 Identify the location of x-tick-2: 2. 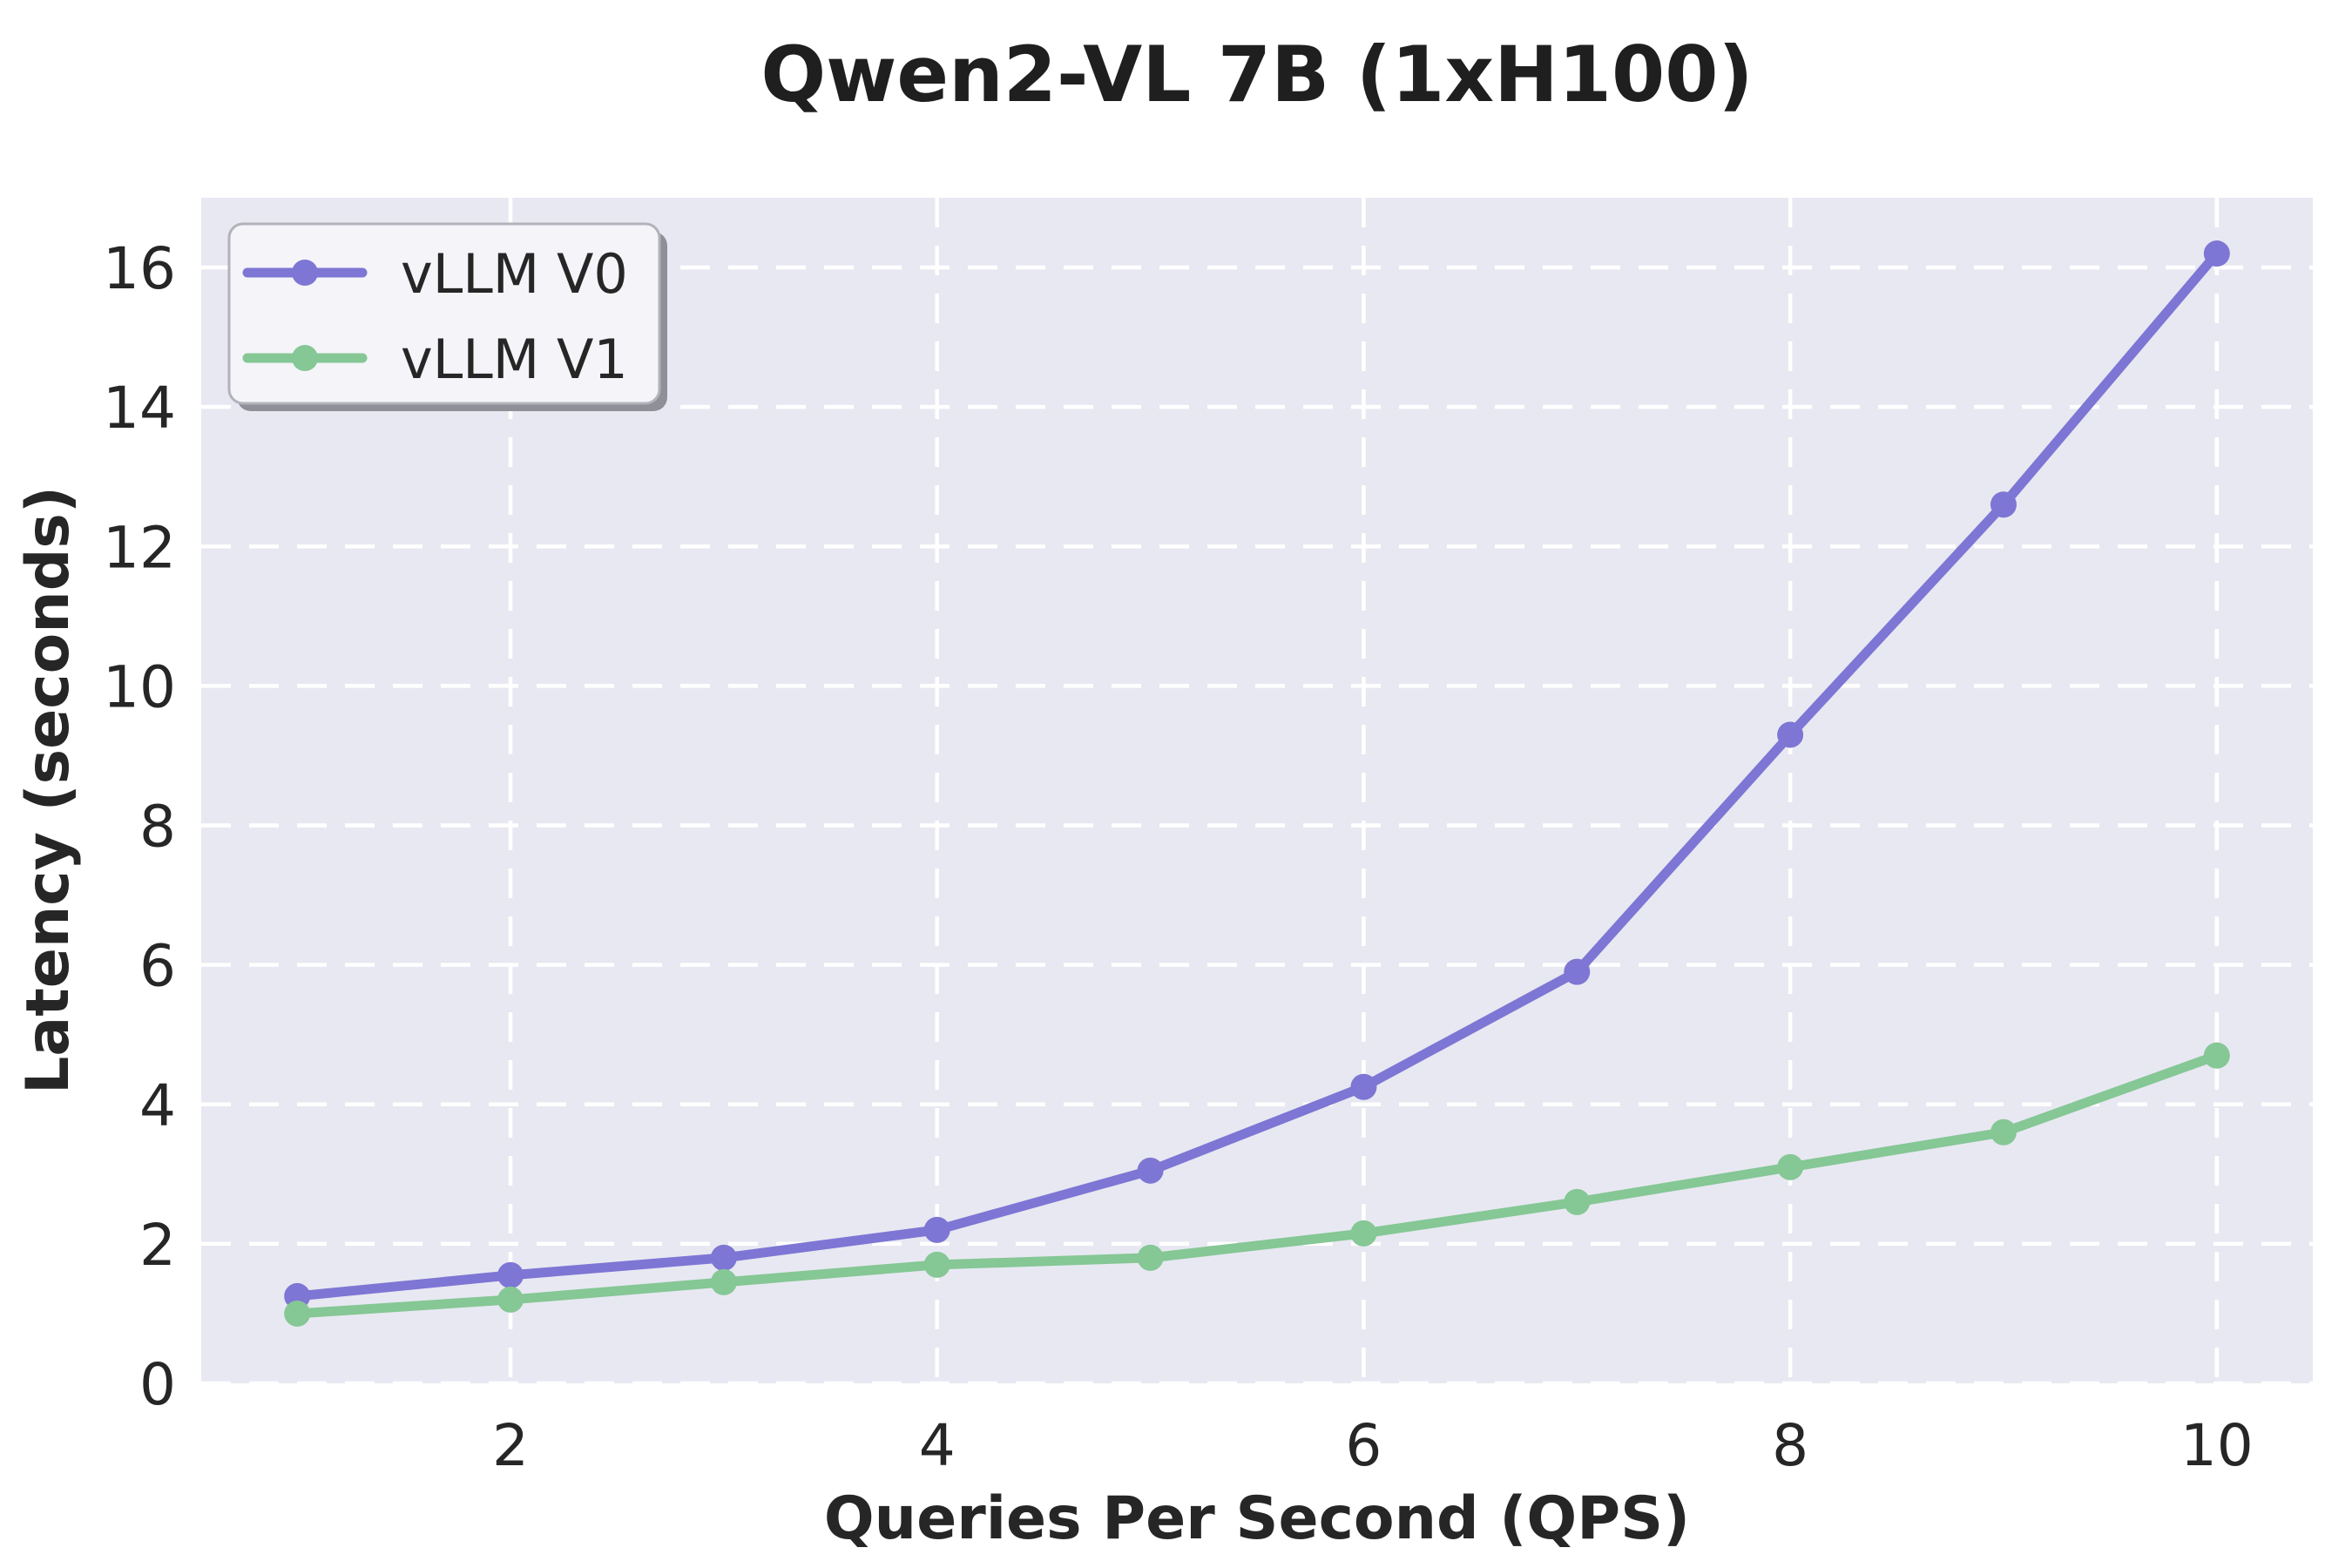
(510, 1445).